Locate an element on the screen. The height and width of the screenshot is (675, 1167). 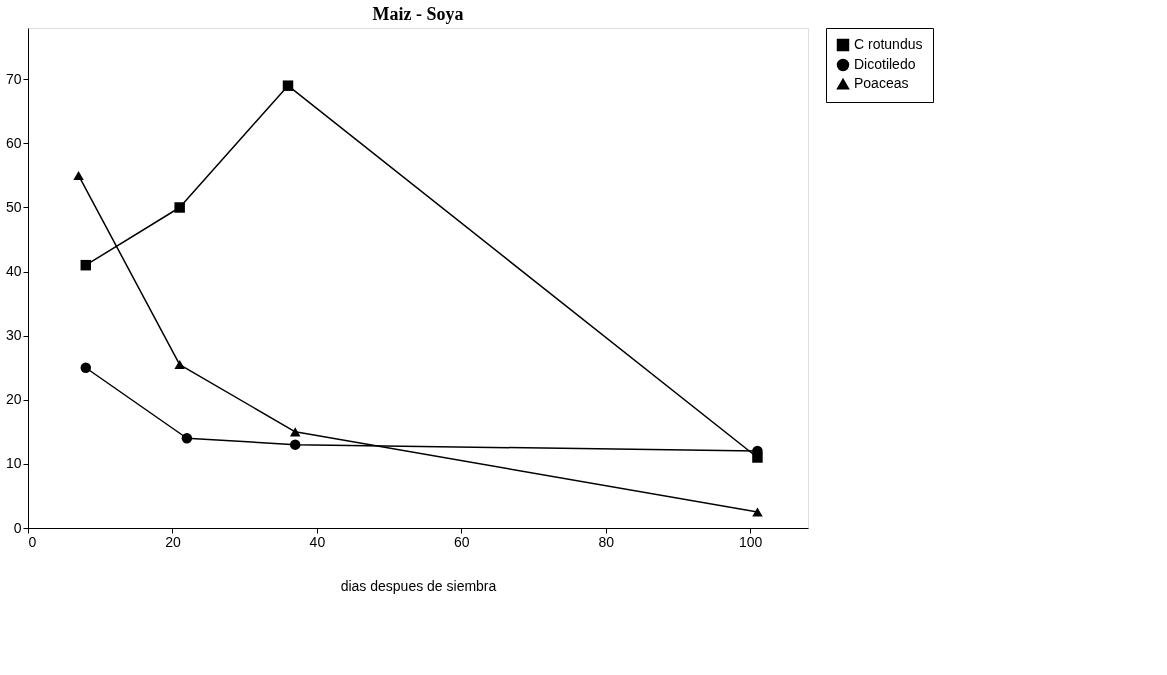
y-tick-label: 60 is located at coordinates (13, 142).